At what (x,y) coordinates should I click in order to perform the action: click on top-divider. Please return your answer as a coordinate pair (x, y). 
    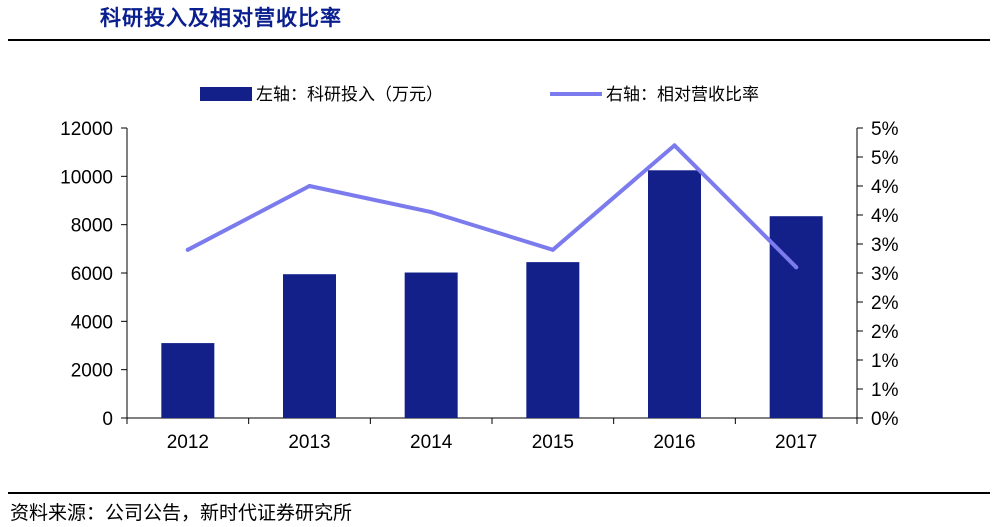
    Looking at the image, I should click on (499, 40).